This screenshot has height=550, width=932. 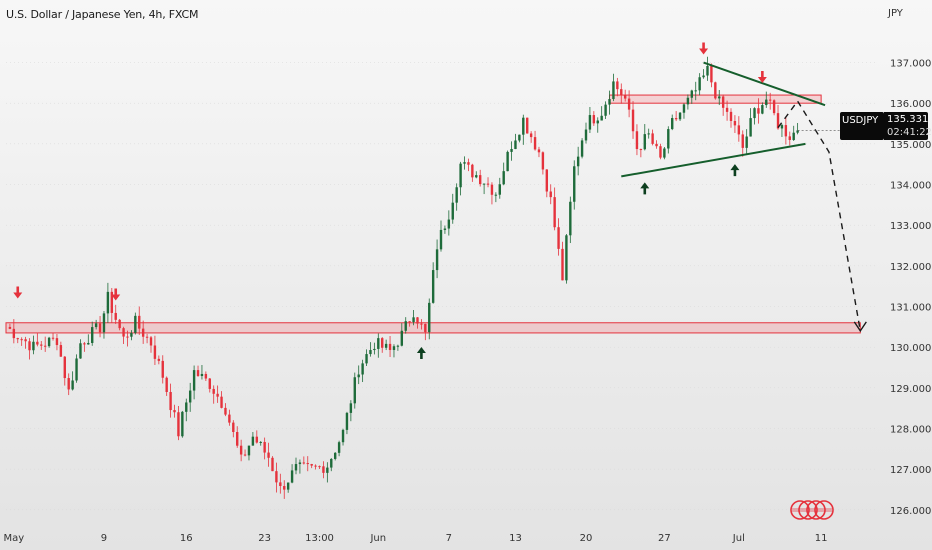 What do you see at coordinates (433, 328) in the screenshot?
I see `support-zone` at bounding box center [433, 328].